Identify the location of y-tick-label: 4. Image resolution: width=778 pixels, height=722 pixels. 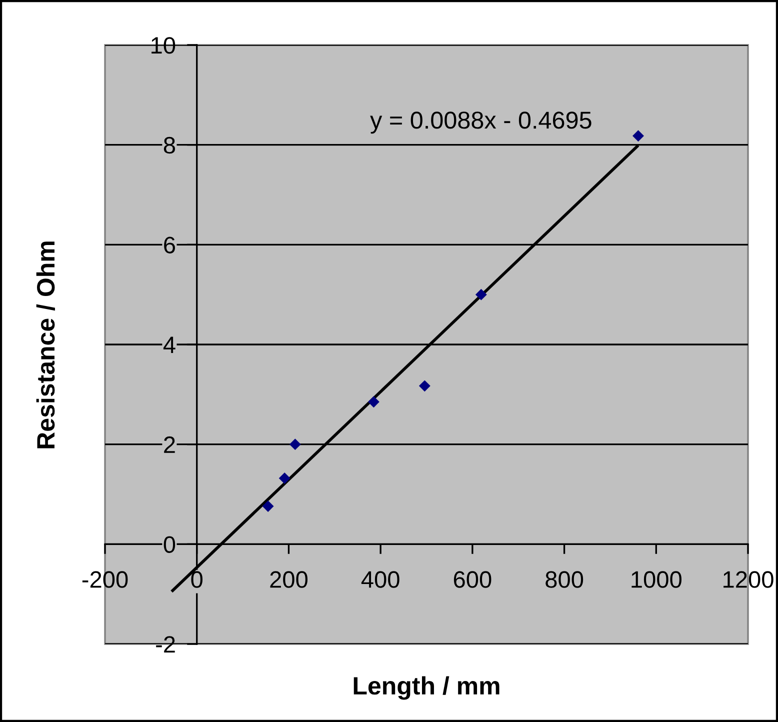
(169, 345).